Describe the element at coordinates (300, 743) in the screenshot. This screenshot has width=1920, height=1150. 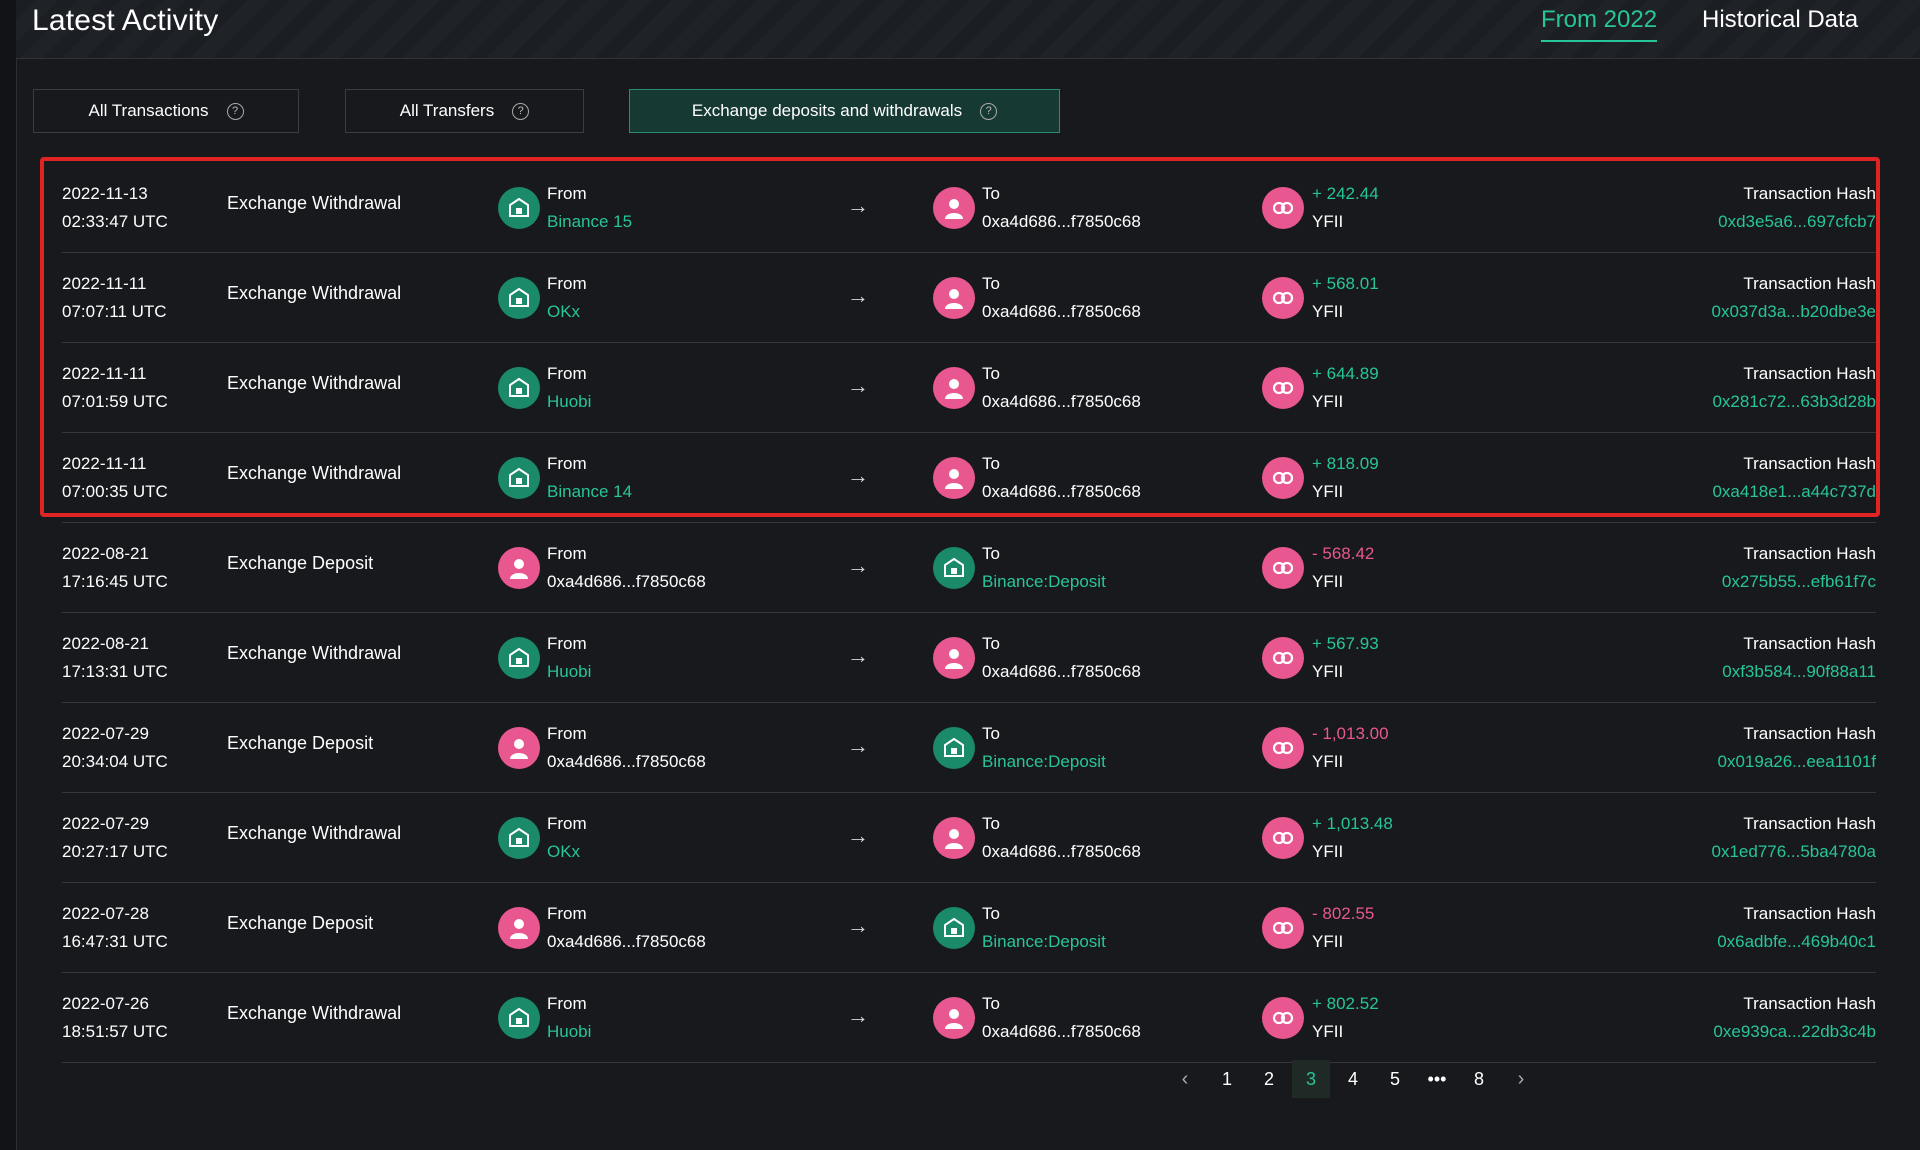
I see `row-type: Exchange Deposit` at that location.